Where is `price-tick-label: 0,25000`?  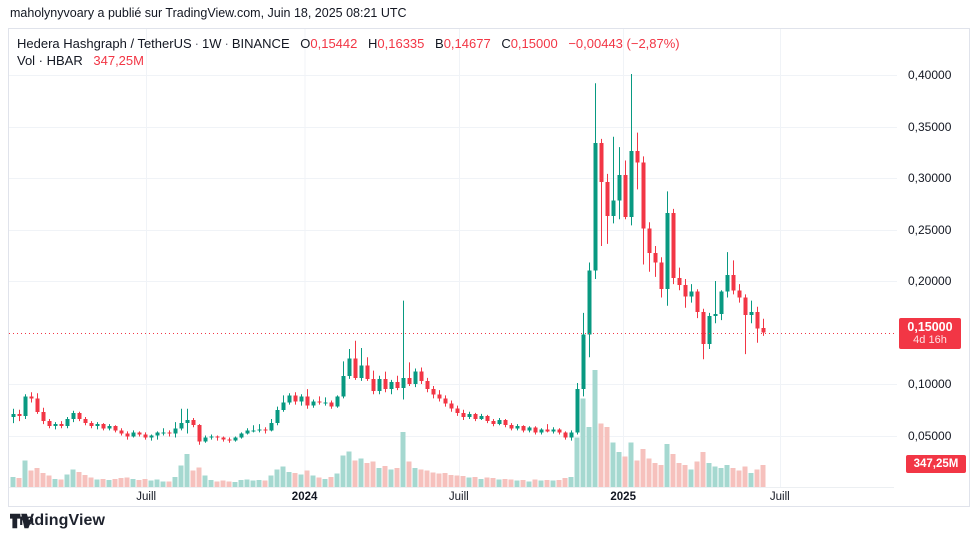
price-tick-label: 0,25000 is located at coordinates (930, 229).